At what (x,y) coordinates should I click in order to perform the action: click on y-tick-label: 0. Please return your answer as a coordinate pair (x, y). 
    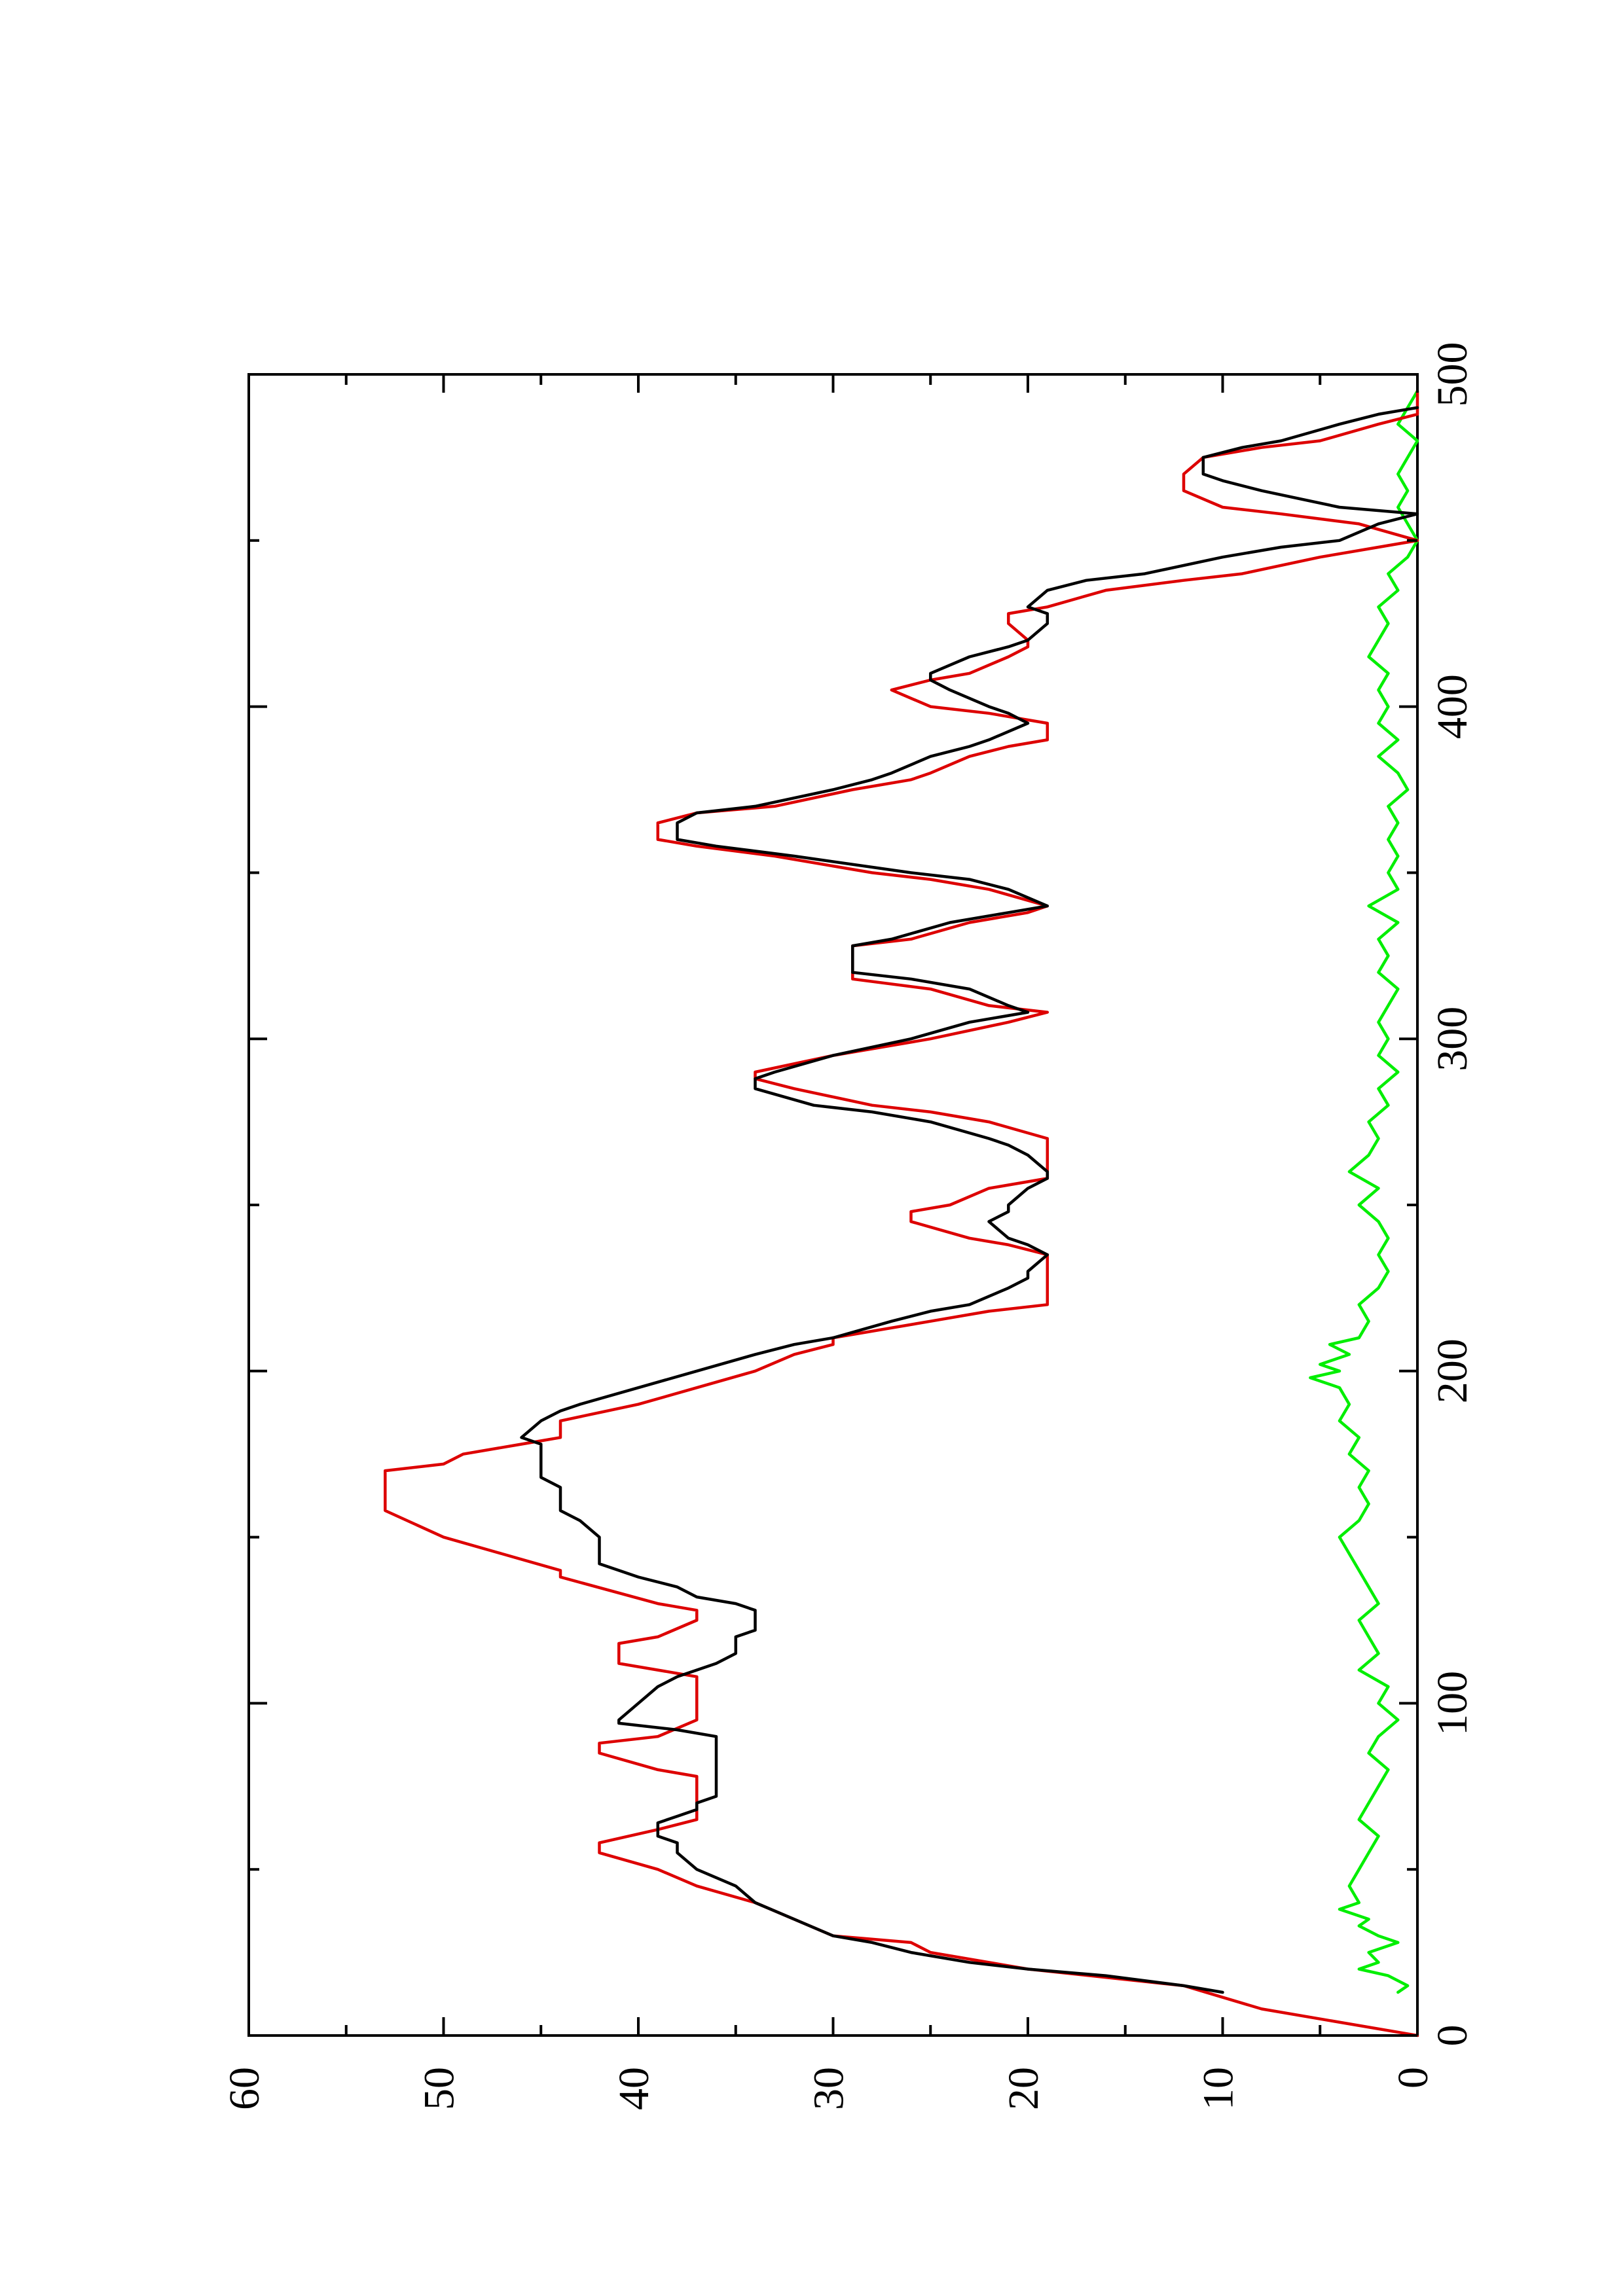
    Looking at the image, I should click on (1413, 2078).